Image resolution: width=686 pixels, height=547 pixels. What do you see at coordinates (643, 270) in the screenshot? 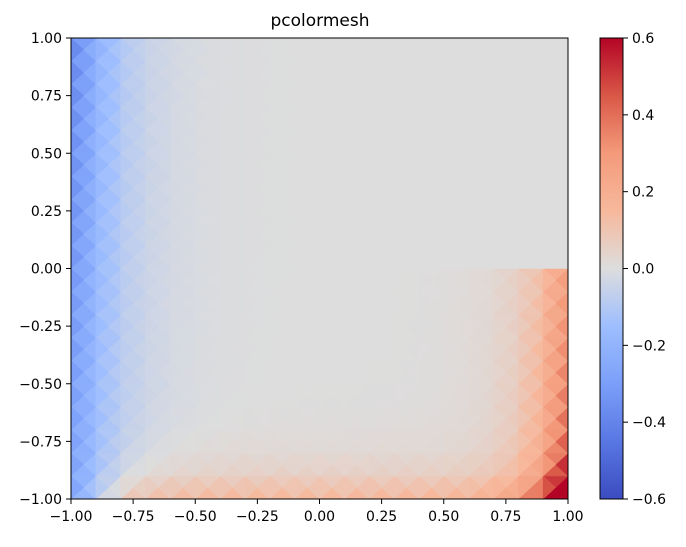
I see `colorbar-tick-label: 0.0` at bounding box center [643, 270].